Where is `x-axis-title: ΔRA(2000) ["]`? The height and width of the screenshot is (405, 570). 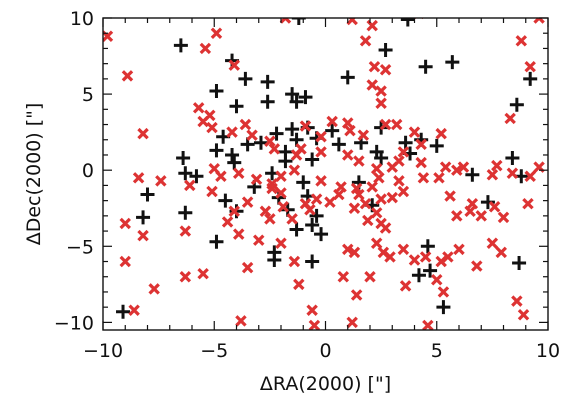 x-axis-title: ΔRA(2000) ["] is located at coordinates (325, 384).